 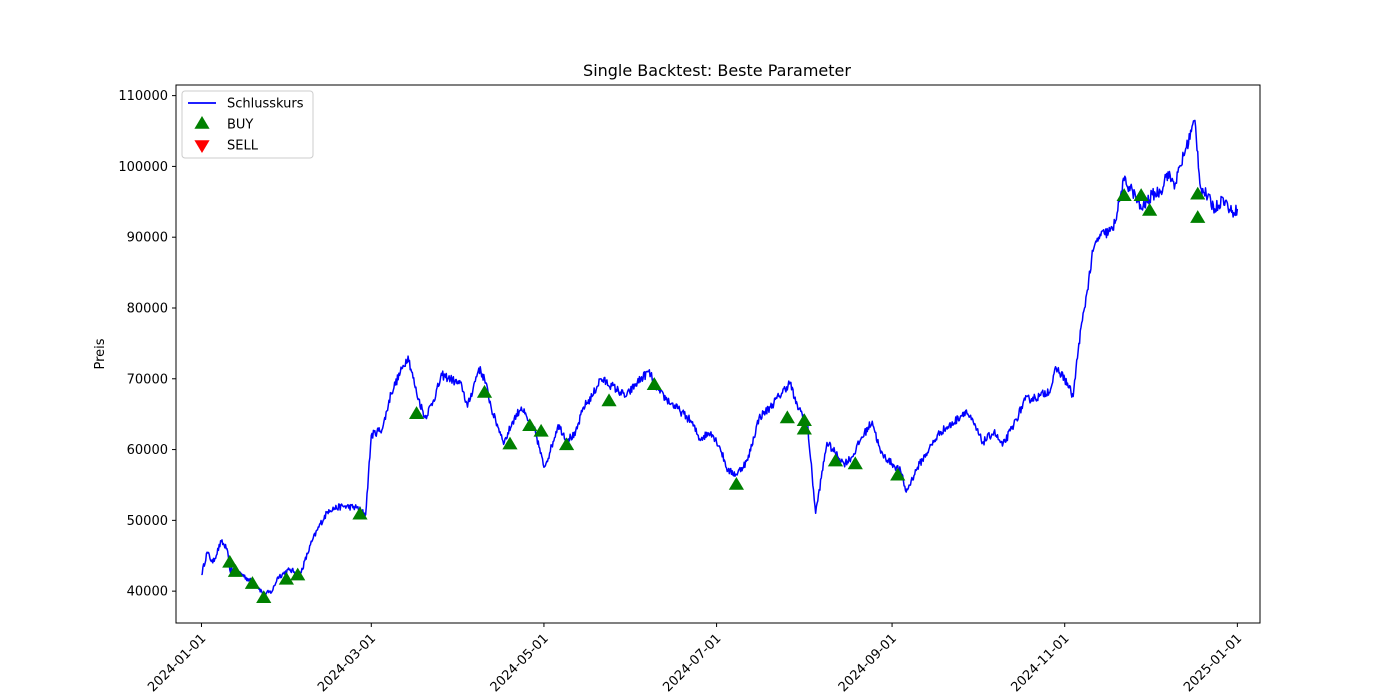 I want to click on legend-label: BUY, so click(x=240, y=125).